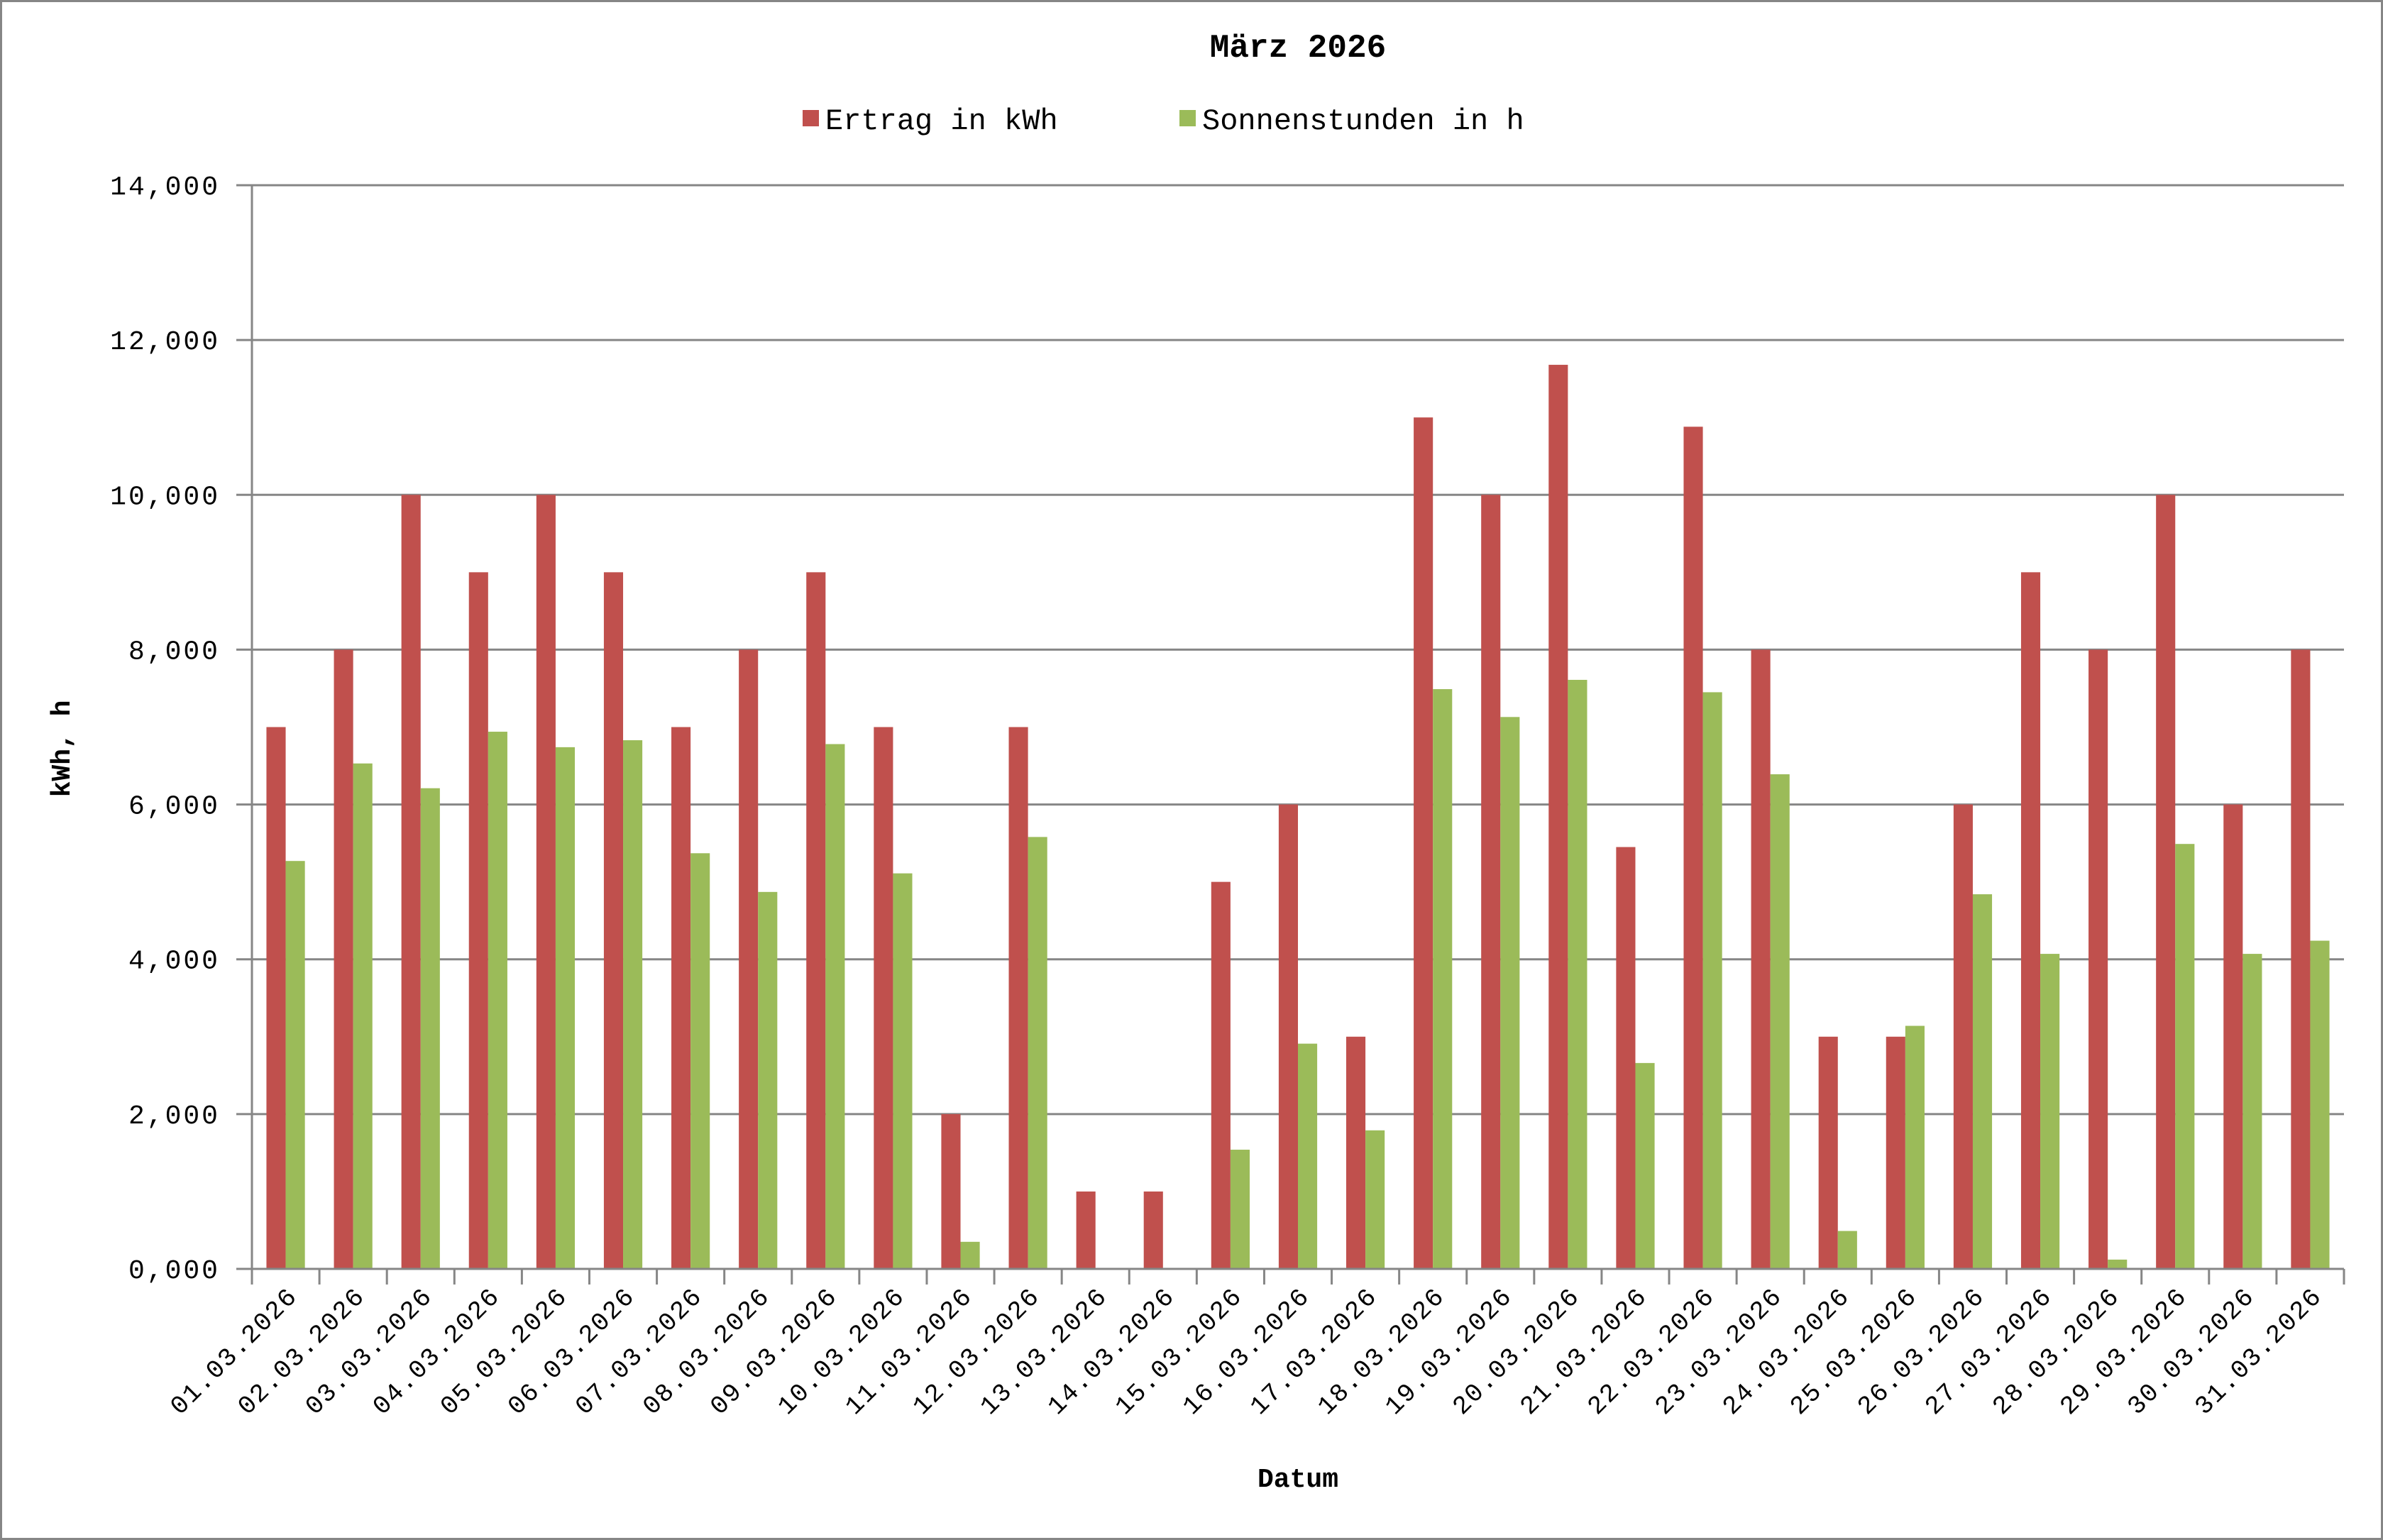 Image resolution: width=2383 pixels, height=1540 pixels. I want to click on y-tick-label: 12,000, so click(165, 342).